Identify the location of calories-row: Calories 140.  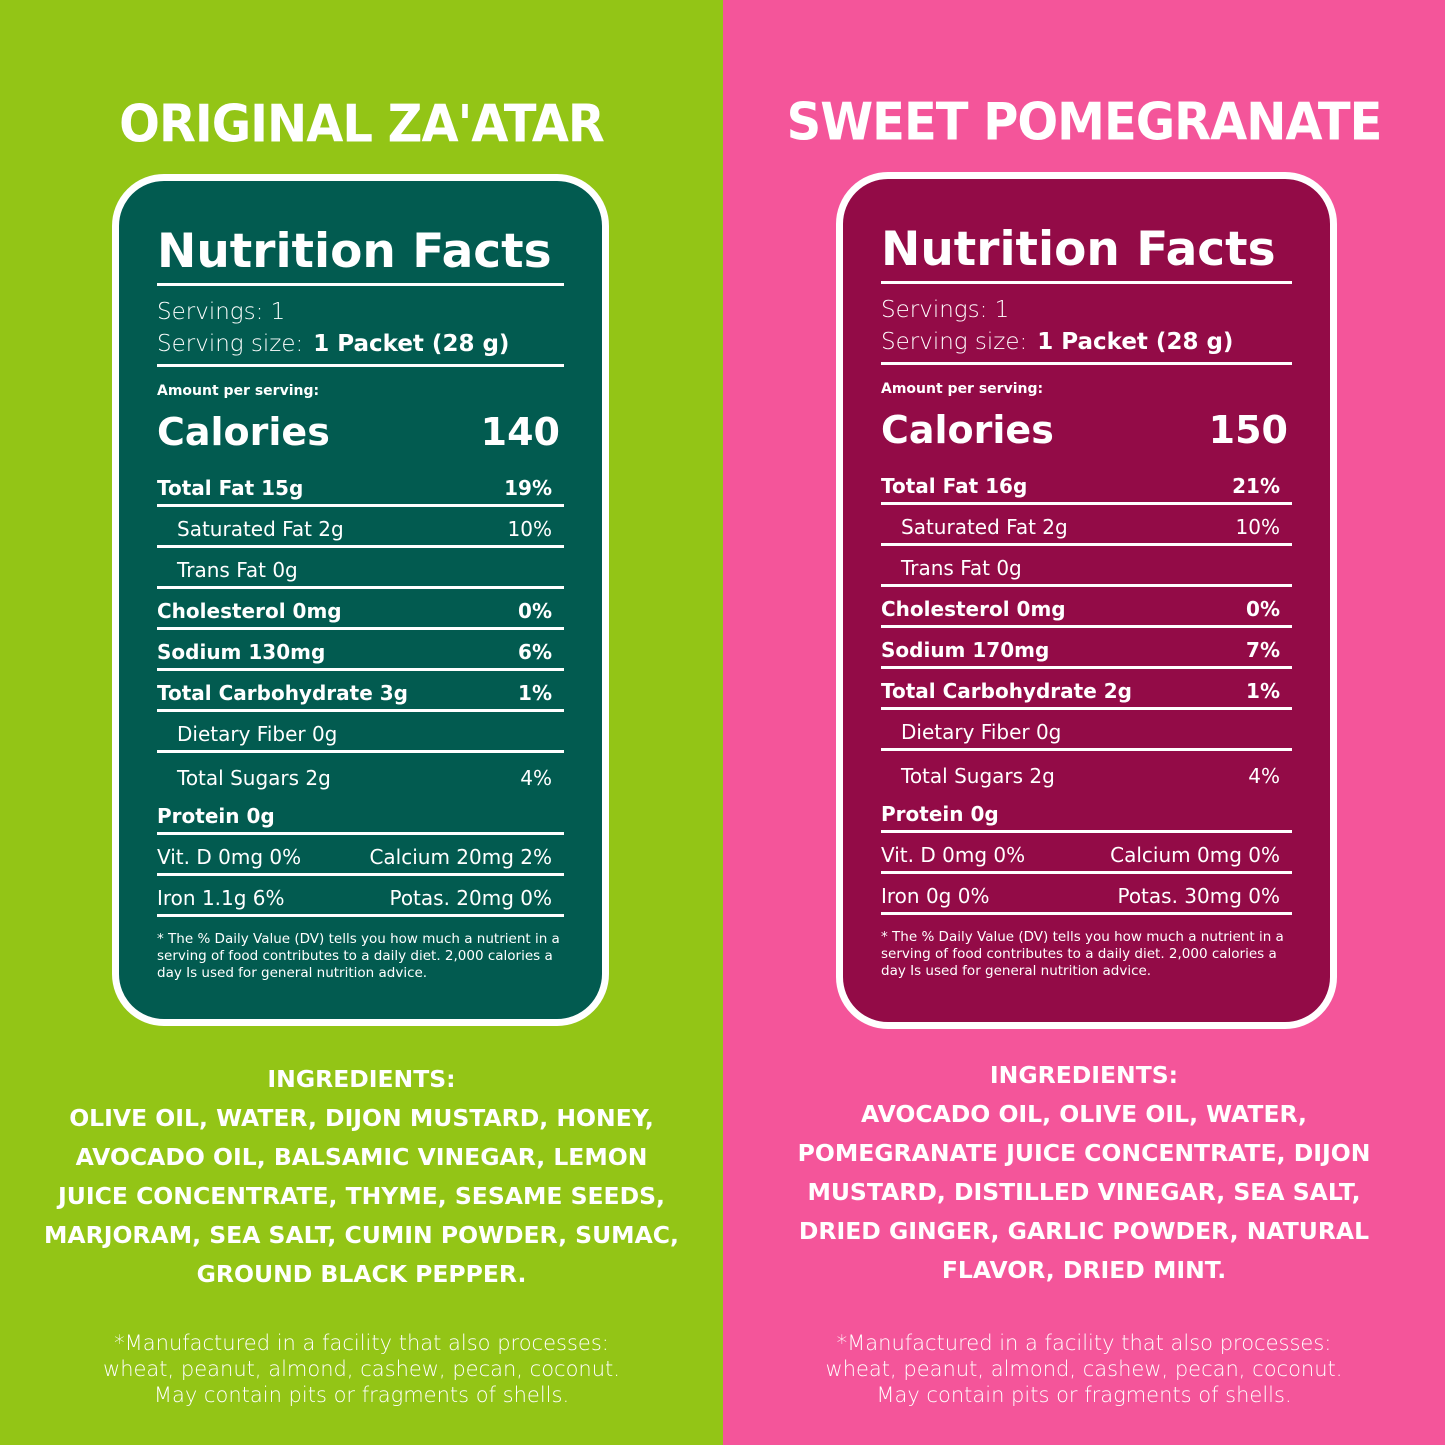
(358, 437).